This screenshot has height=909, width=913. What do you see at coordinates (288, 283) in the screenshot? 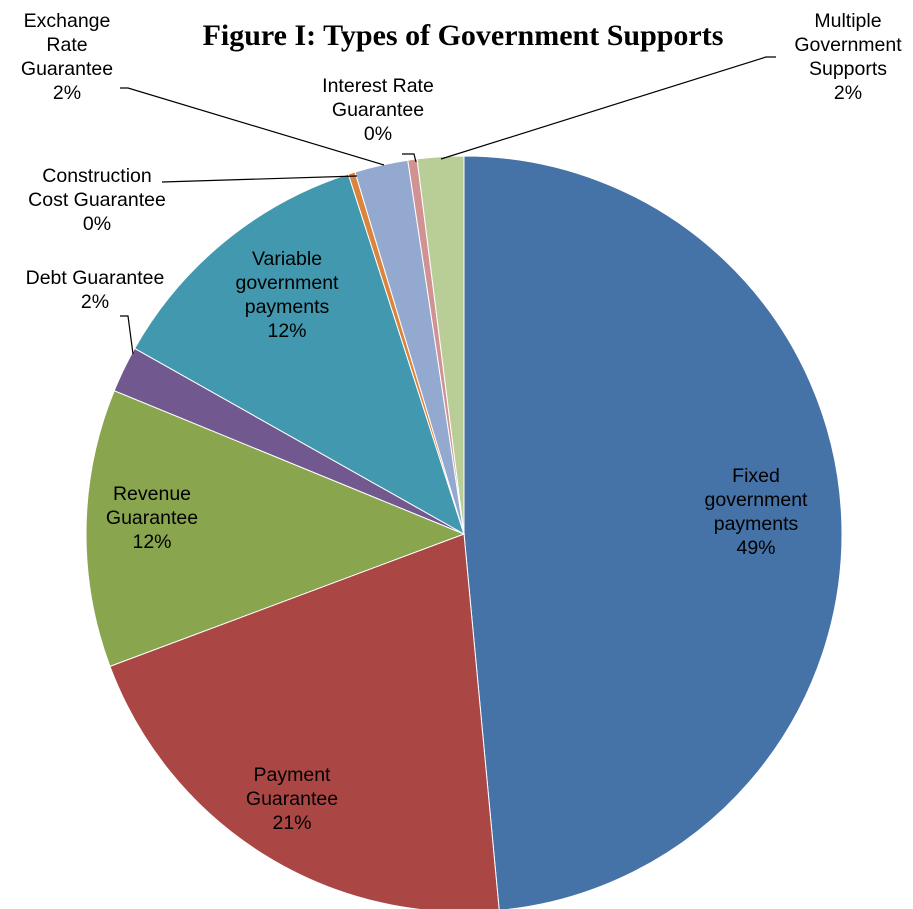
I see `slice-label-variable-government-payments: government` at bounding box center [288, 283].